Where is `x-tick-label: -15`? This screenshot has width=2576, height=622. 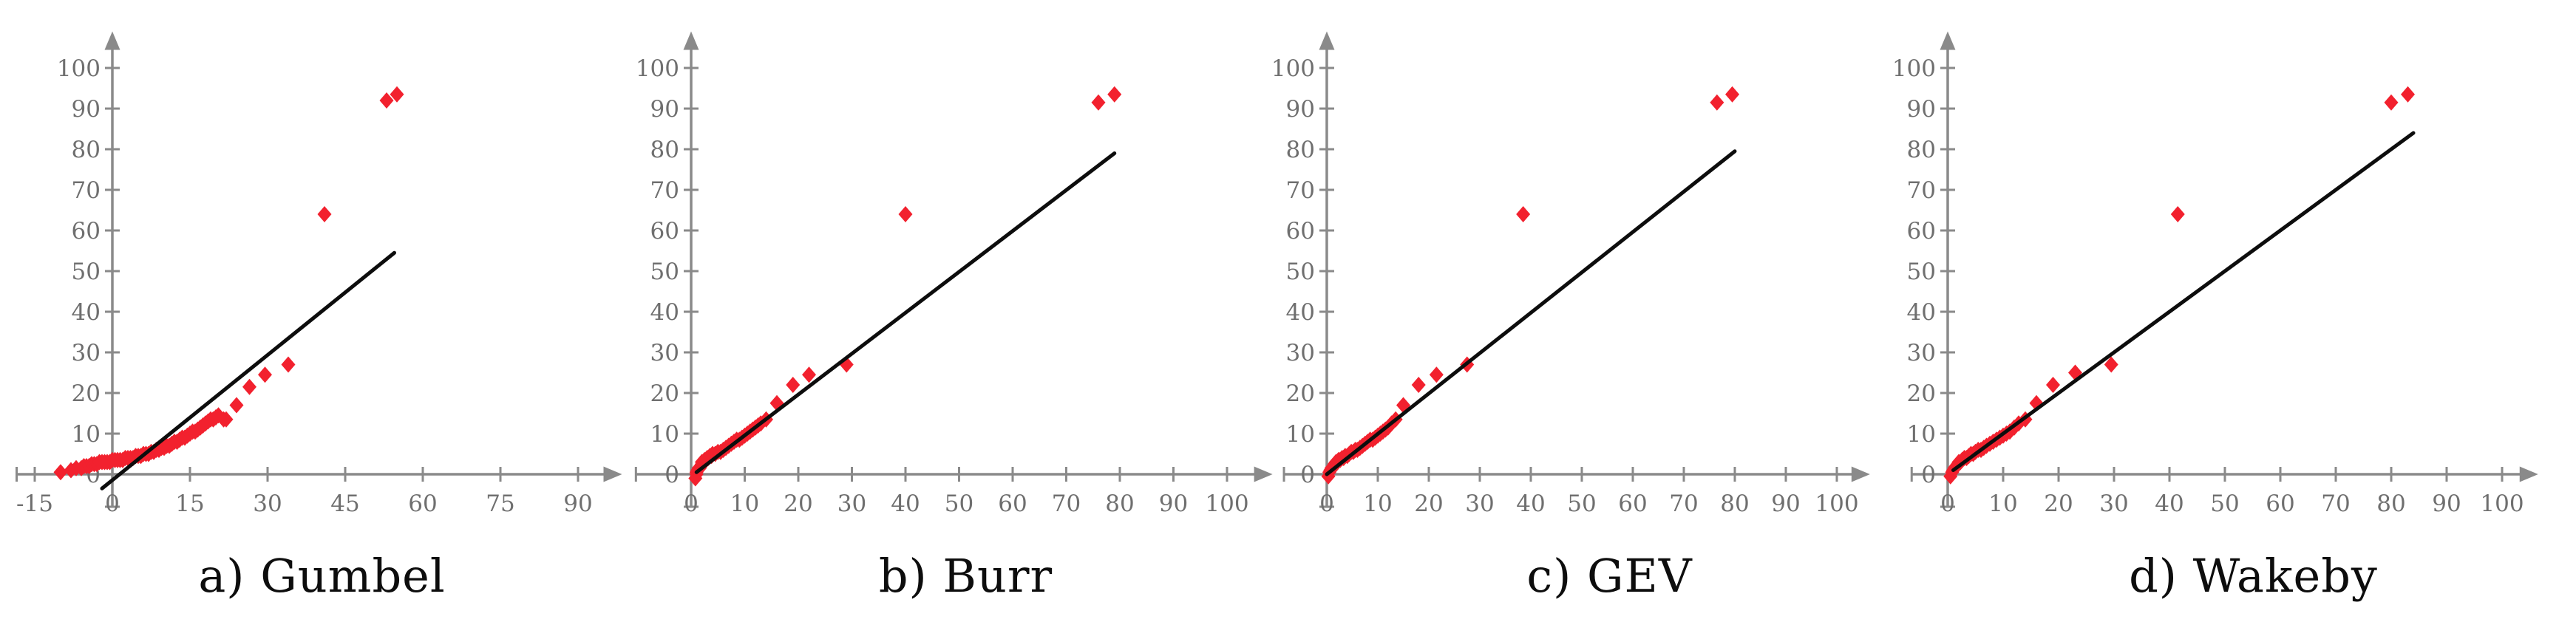 x-tick-label: -15 is located at coordinates (34, 504).